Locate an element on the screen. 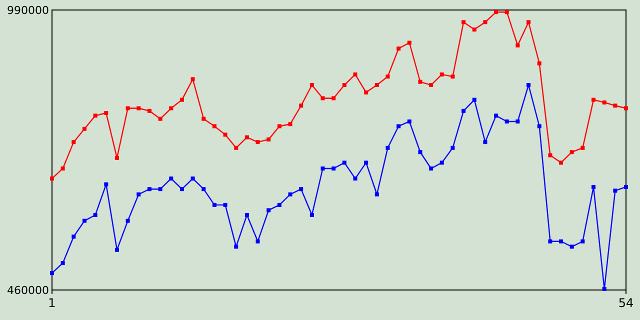 Image resolution: width=640 pixels, height=320 pixels. x-tick-label: 54 is located at coordinates (626, 303).